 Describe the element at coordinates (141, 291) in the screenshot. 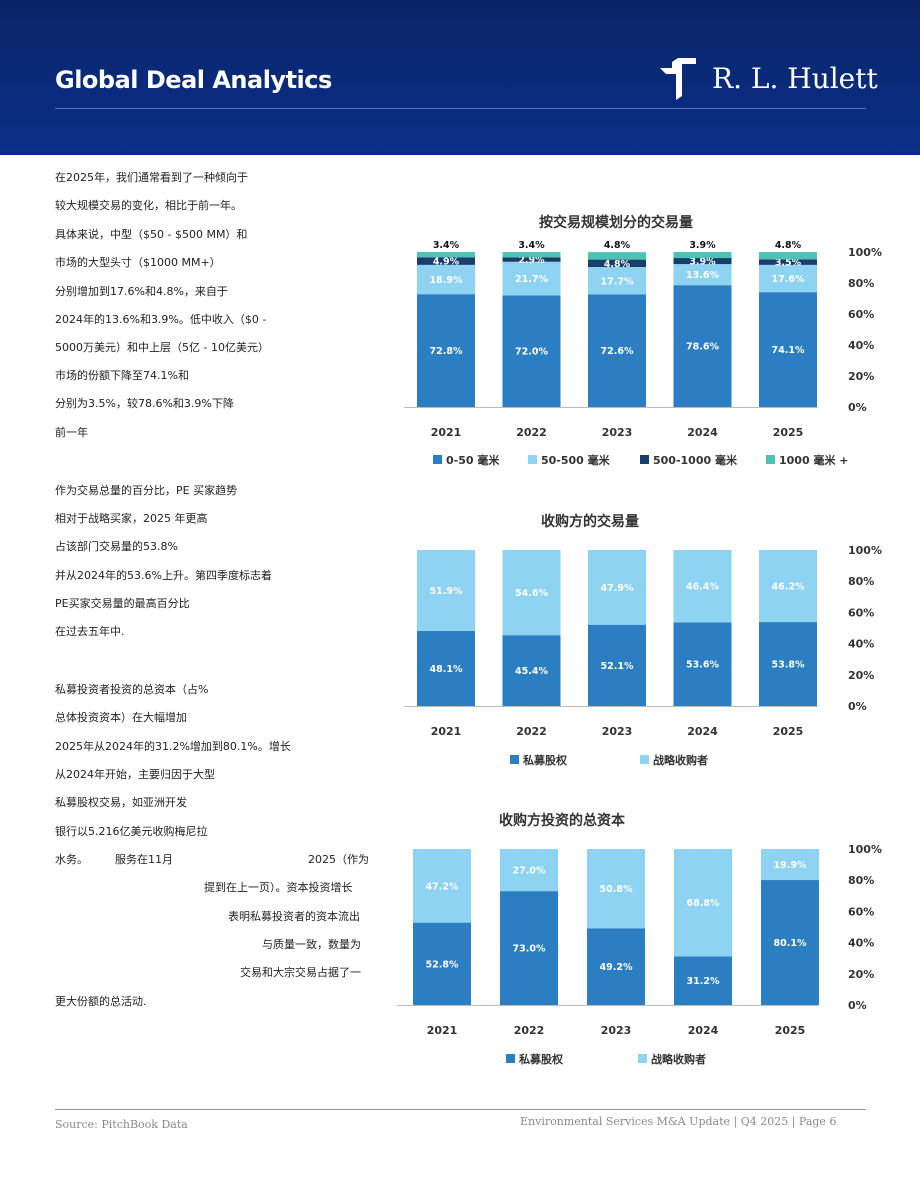

I see `body-text-line: 分别增加到17.6%和4.8%，来自于` at that location.